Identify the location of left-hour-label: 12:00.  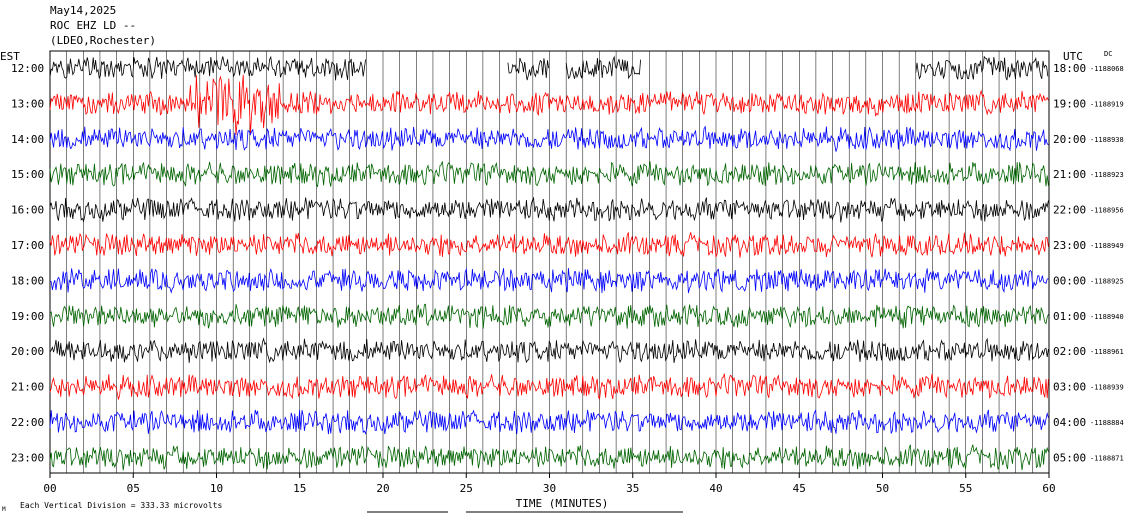
(27, 68).